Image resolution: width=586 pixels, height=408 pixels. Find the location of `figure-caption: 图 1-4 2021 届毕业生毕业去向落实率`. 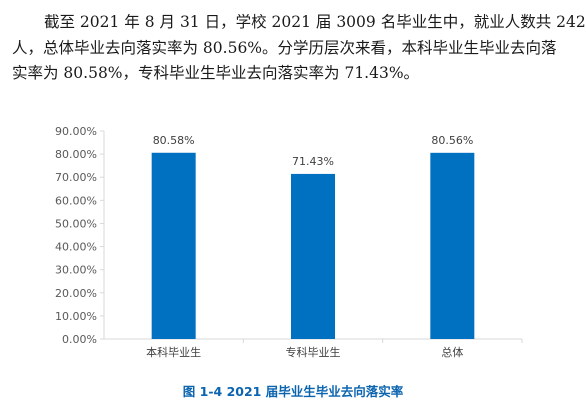

figure-caption: 图 1-4 2021 届毕业生毕业去向落实率 is located at coordinates (293, 391).